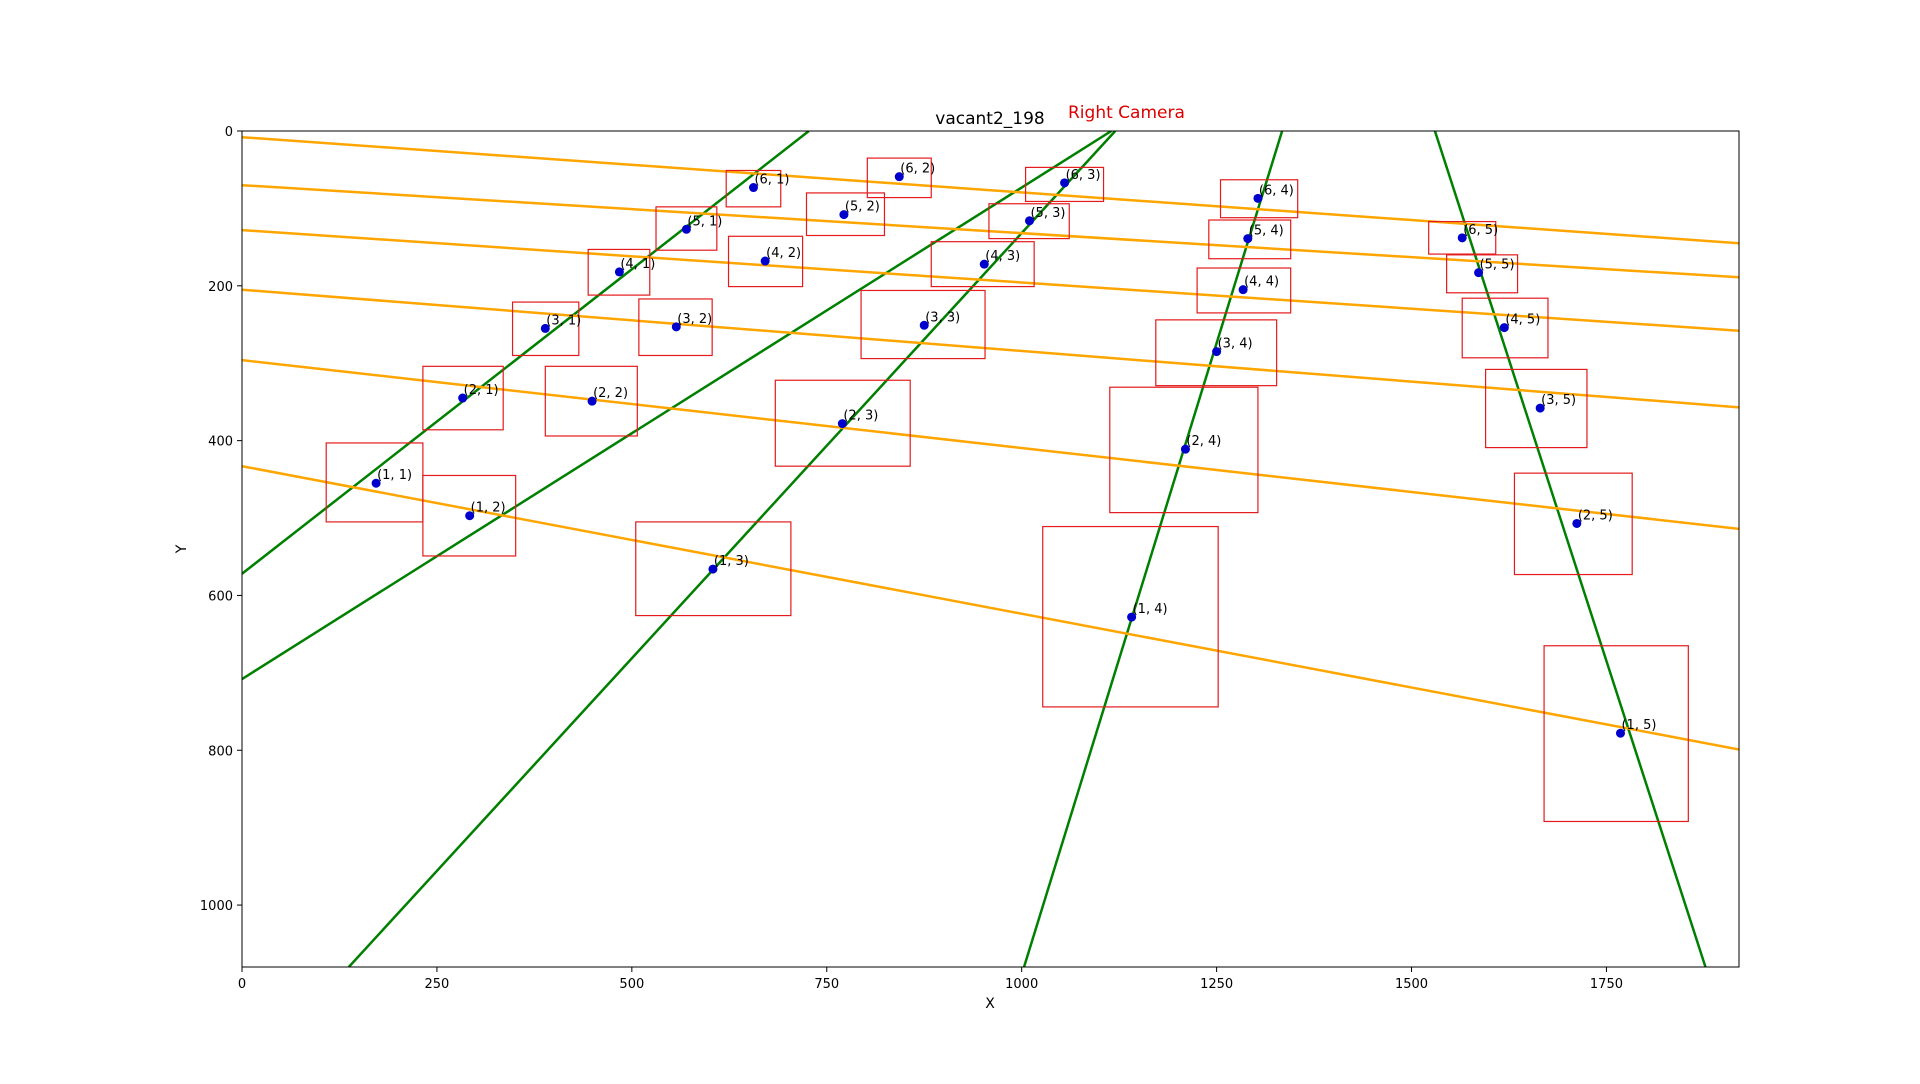 The height and width of the screenshot is (1084, 1920). What do you see at coordinates (1126, 113) in the screenshot?
I see `chart-subtitle: Right Camera` at bounding box center [1126, 113].